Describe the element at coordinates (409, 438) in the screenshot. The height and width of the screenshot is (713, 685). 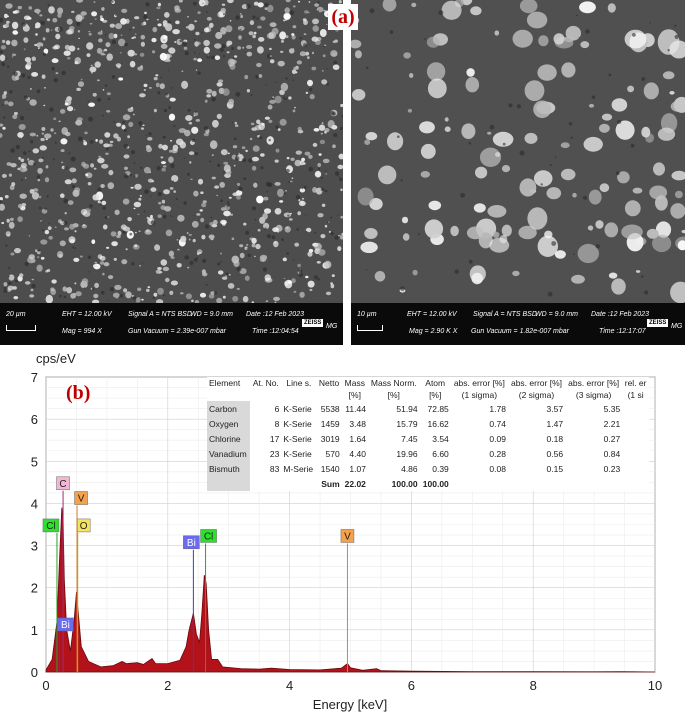
I see `table-cell: 7.45` at that location.